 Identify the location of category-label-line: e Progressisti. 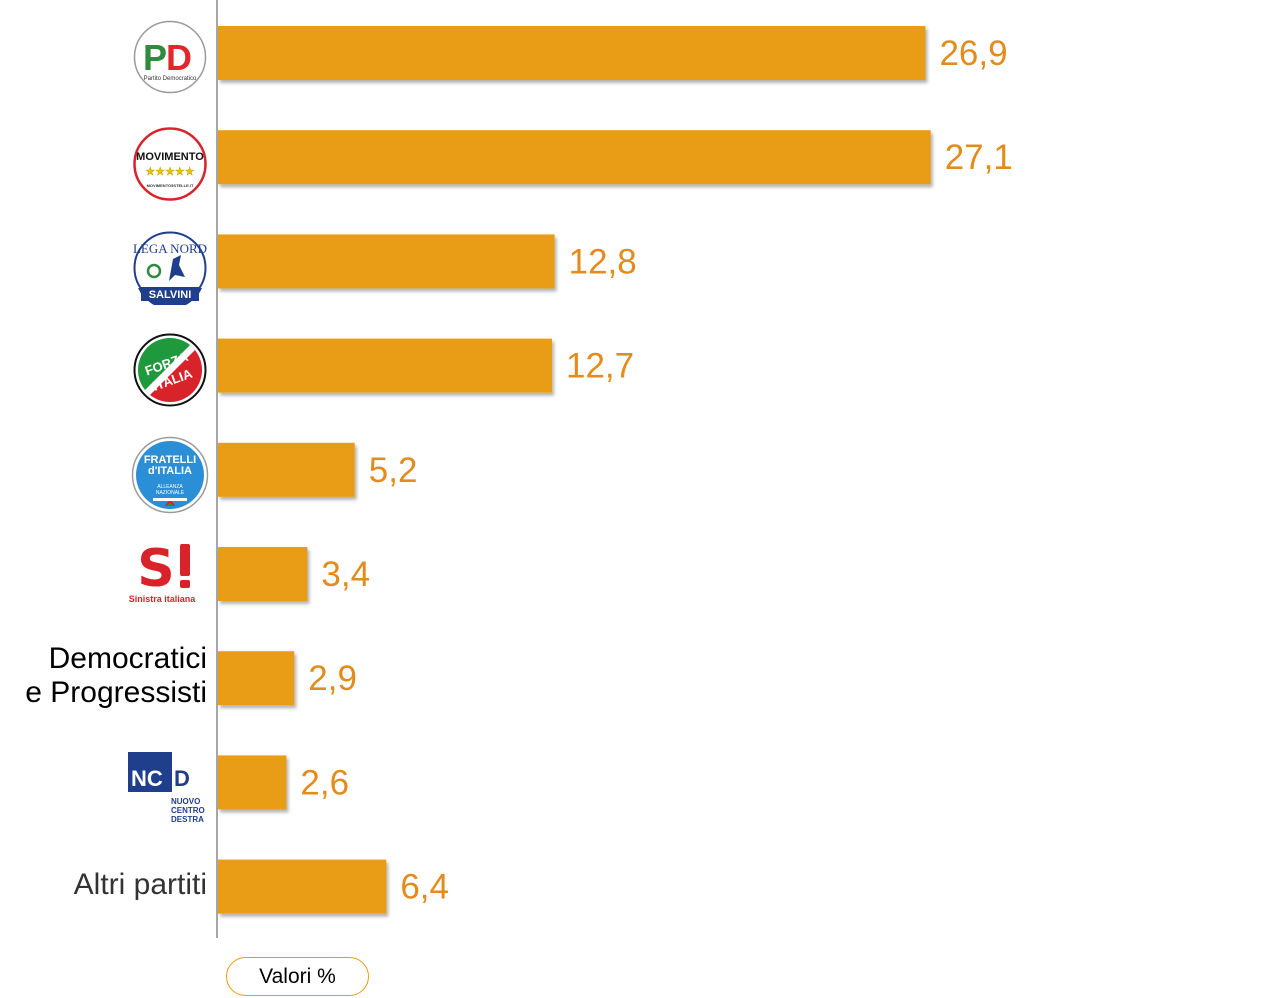
(116, 692).